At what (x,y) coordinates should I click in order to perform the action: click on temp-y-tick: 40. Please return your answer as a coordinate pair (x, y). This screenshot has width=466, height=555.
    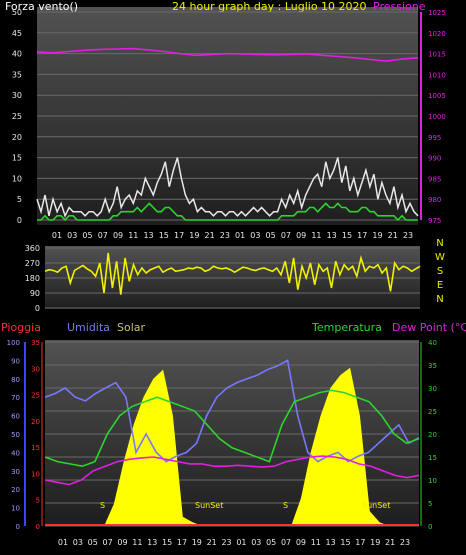
    Looking at the image, I should click on (432, 343).